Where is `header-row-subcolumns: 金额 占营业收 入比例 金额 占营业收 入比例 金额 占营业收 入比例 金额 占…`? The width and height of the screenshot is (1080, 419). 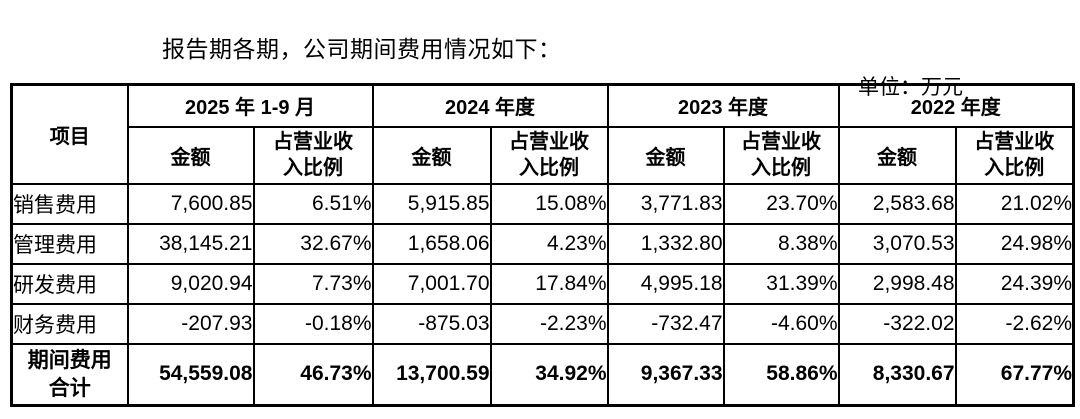 header-row-subcolumns: 金额 占营业收 入比例 金额 占营业收 入比例 金额 占营业收 入比例 金额 占… is located at coordinates (543, 155).